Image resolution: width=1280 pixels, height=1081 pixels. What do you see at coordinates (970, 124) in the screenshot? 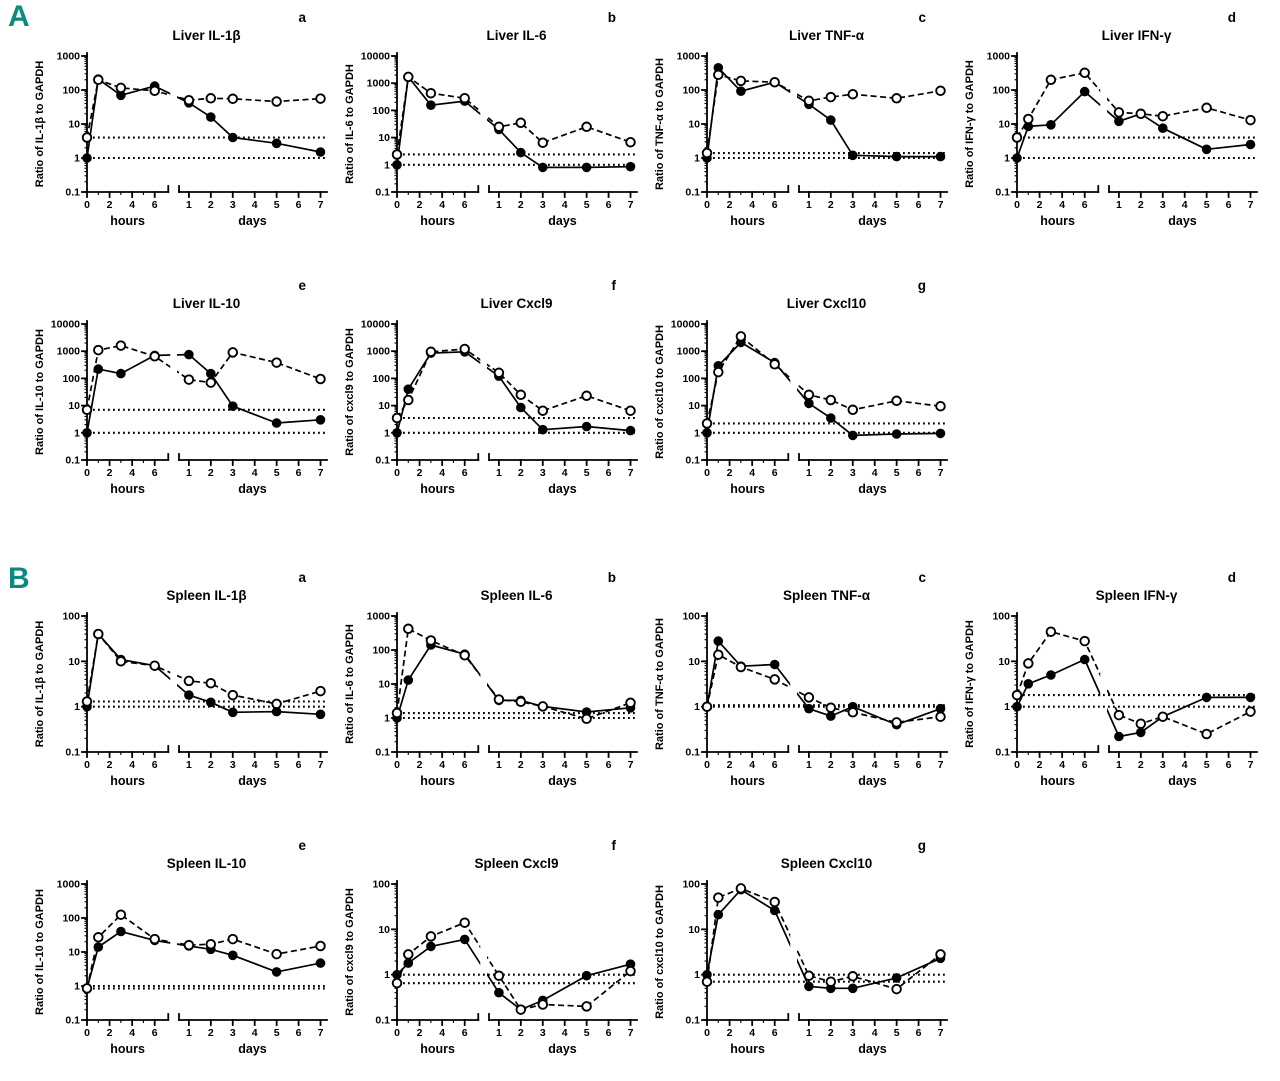
I see `y-axis-label: Ratio of IFN-γ to GAPDH` at bounding box center [970, 124].